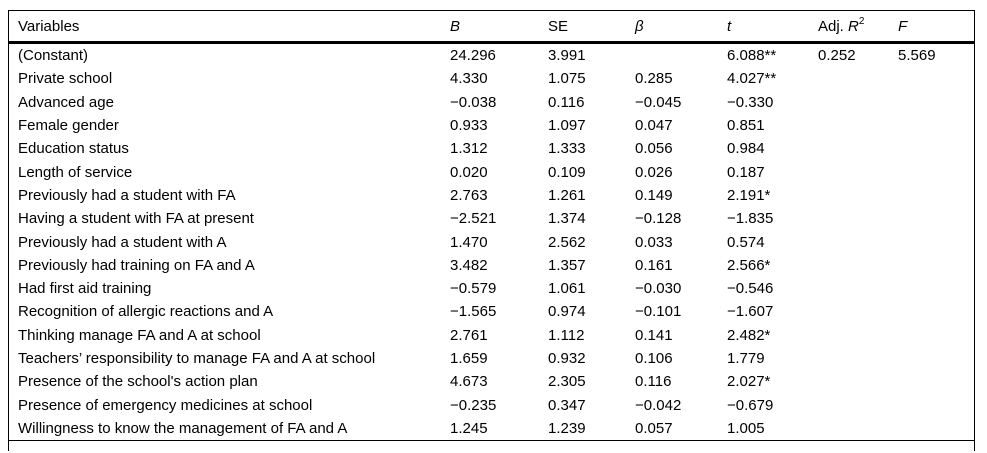 Image resolution: width=987 pixels, height=453 pixels. Describe the element at coordinates (566, 335) in the screenshot. I see `cell-se: 1.112` at that location.